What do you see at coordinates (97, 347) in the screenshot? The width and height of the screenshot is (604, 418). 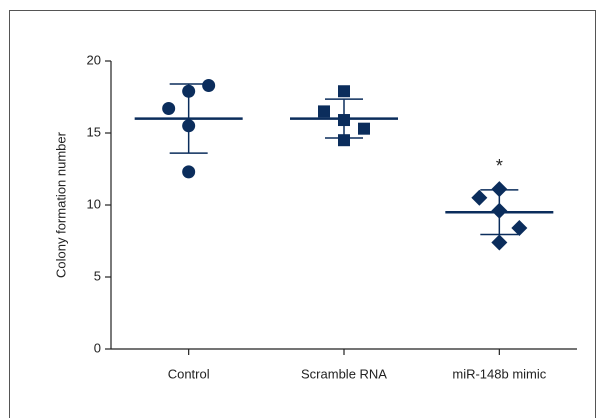 I see `y-tick-label: 0` at bounding box center [97, 347].